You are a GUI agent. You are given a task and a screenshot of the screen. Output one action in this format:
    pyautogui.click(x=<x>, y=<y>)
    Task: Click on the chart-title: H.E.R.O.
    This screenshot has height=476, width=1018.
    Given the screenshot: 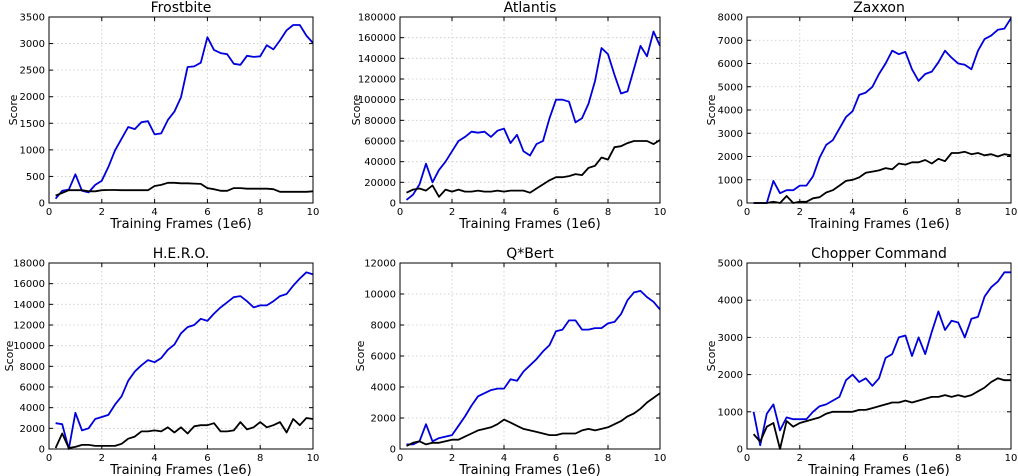 What is the action you would take?
    pyautogui.click(x=181, y=254)
    